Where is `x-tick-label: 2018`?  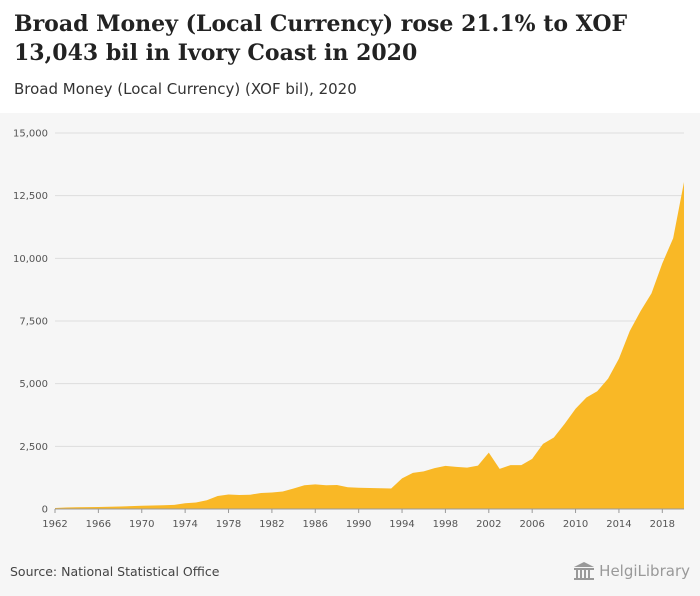 x-tick-label: 2018 is located at coordinates (662, 524).